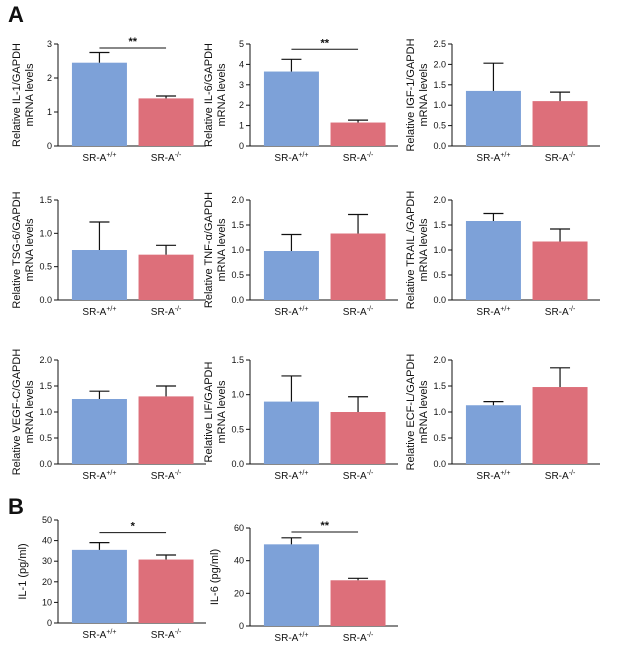 This screenshot has height=646, width=633. I want to click on chart-10: 0 10 20 30 40 50 SR-A+/+ SR-A-/- * IL-1 (pg/ml), so click(111, 578).